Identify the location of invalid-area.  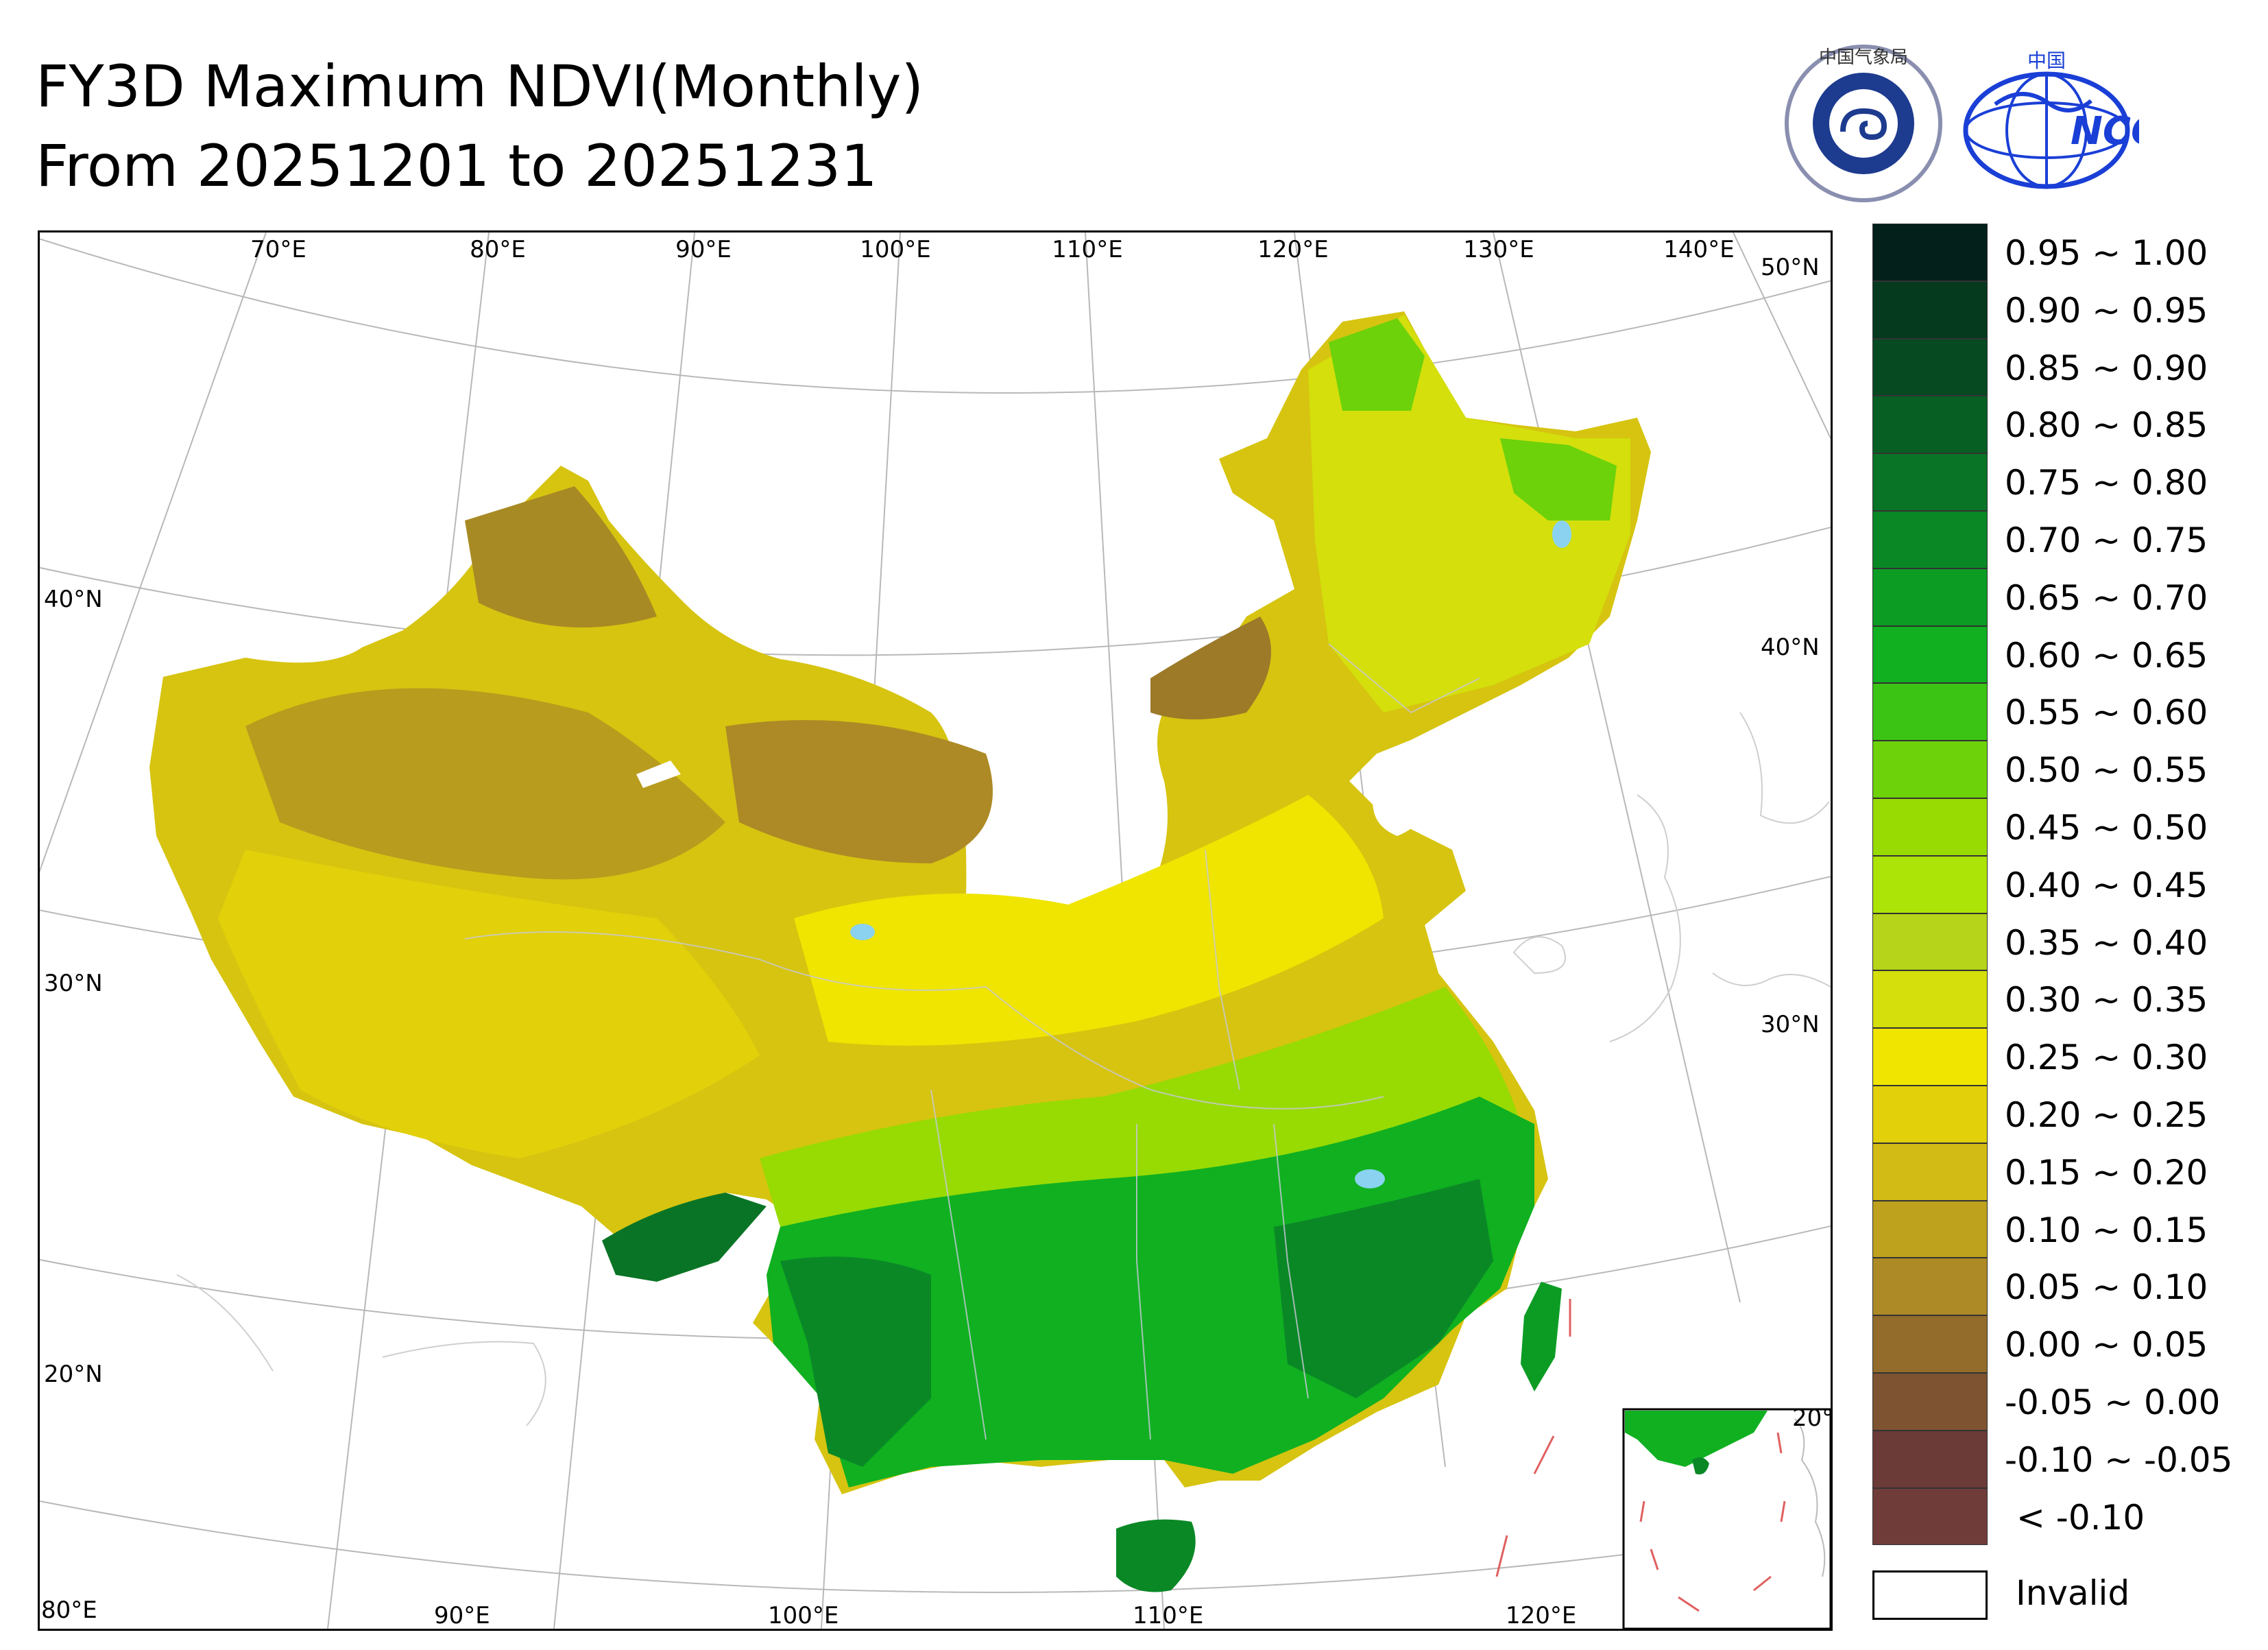
(658, 775).